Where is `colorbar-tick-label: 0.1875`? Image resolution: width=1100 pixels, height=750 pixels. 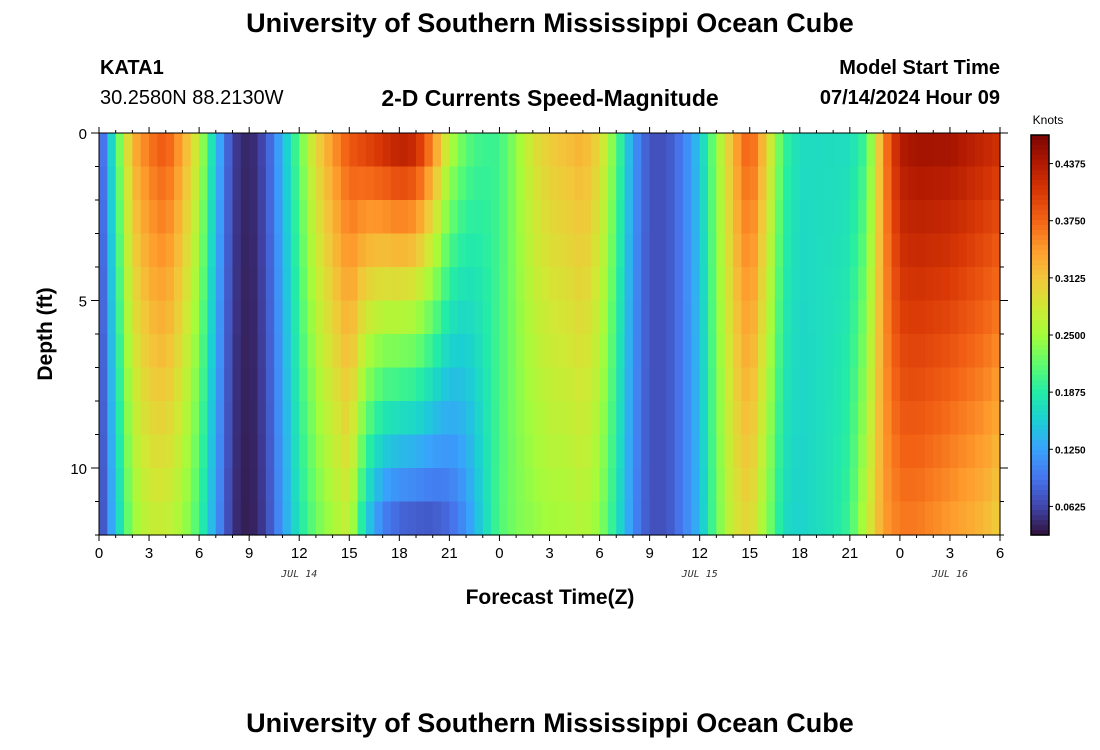 colorbar-tick-label: 0.1875 is located at coordinates (1070, 393).